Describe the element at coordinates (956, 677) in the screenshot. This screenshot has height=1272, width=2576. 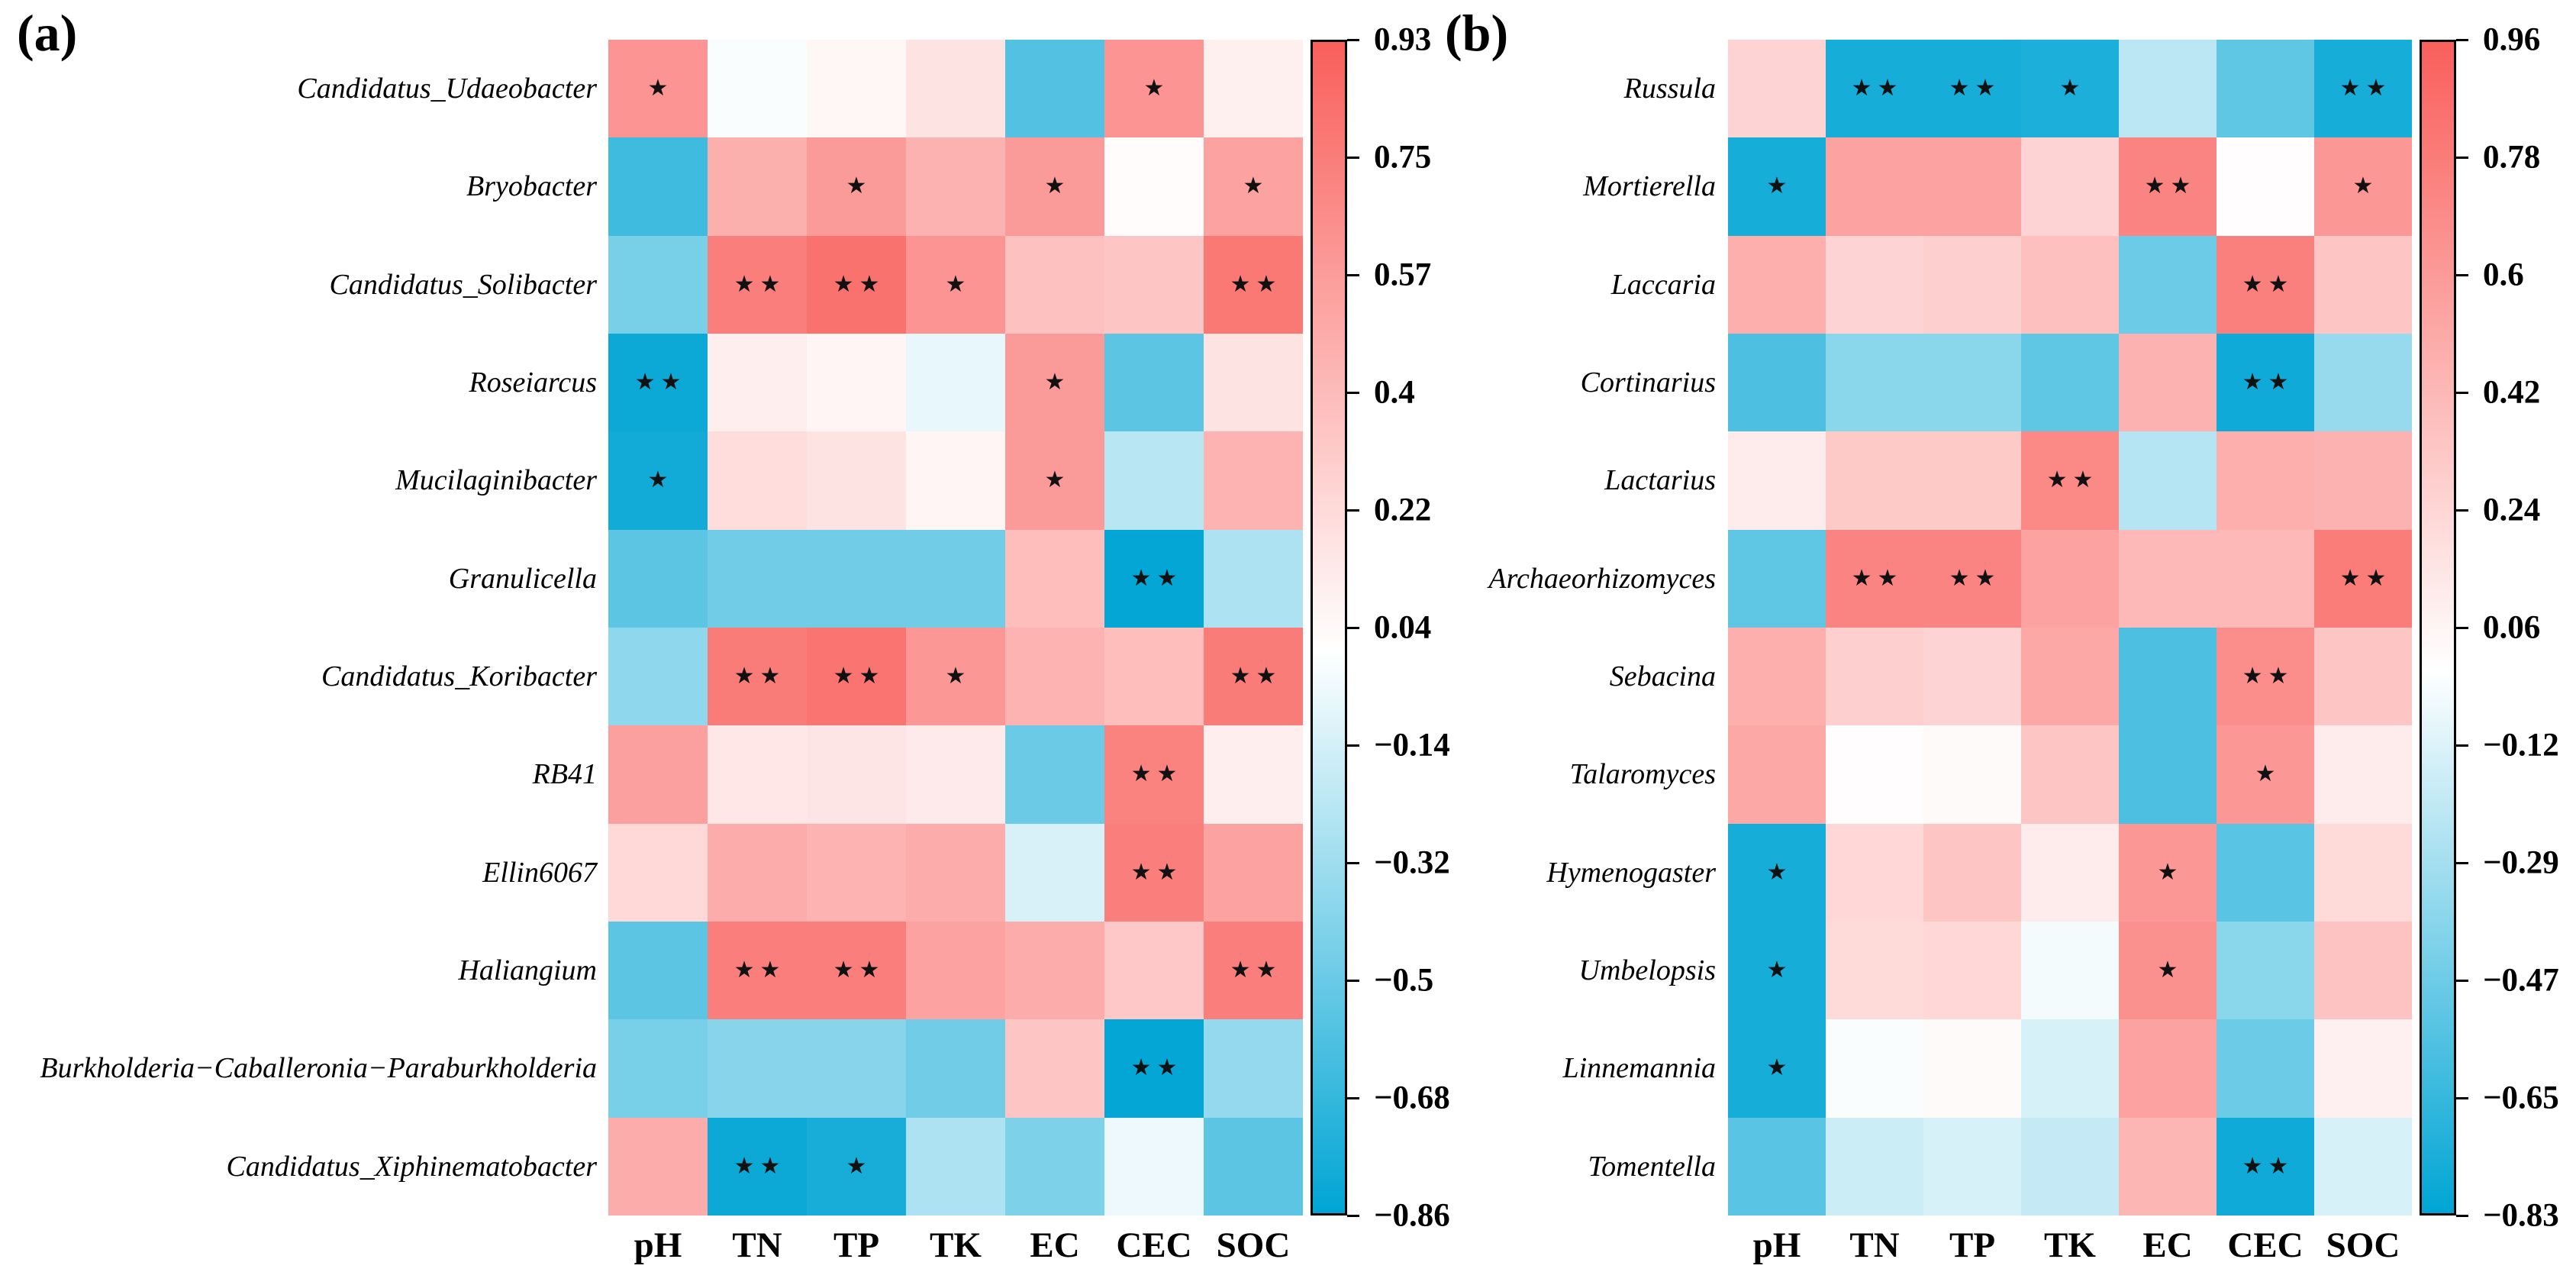
I see `heatmap-row: ★★ ★★ ★ ★★` at that location.